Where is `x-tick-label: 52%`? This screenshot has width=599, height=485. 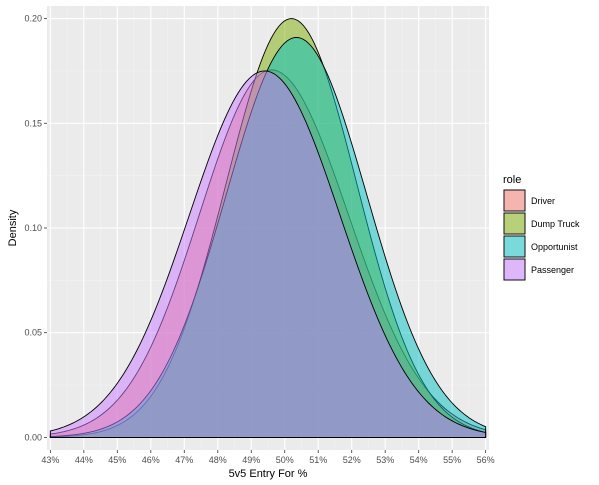
x-tick-label: 52% is located at coordinates (352, 460).